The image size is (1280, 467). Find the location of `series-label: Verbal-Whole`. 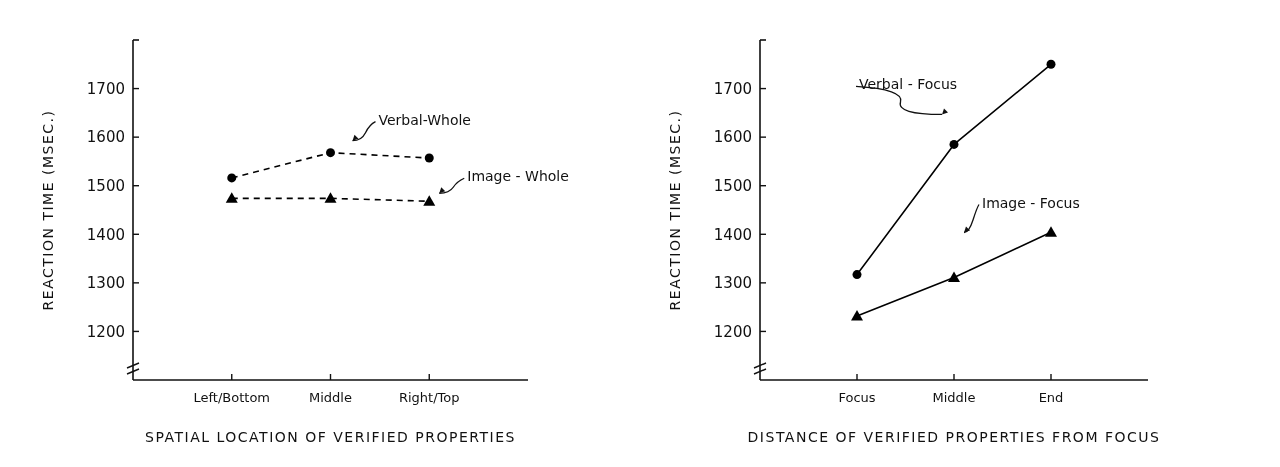

series-label: Verbal-Whole is located at coordinates (424, 119).